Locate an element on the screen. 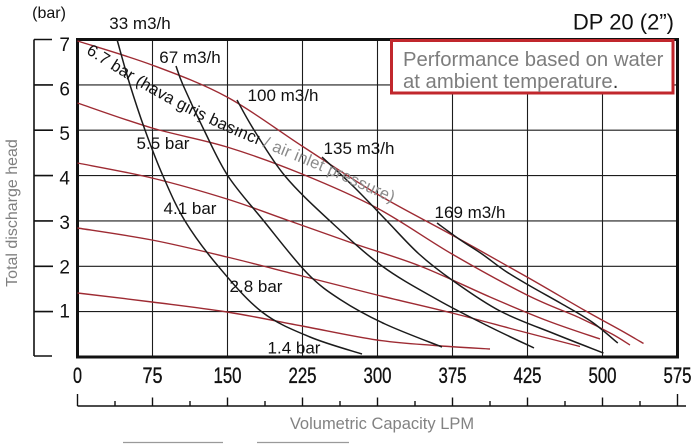 This screenshot has width=699, height=444. svg-text: 225 is located at coordinates (303, 375).